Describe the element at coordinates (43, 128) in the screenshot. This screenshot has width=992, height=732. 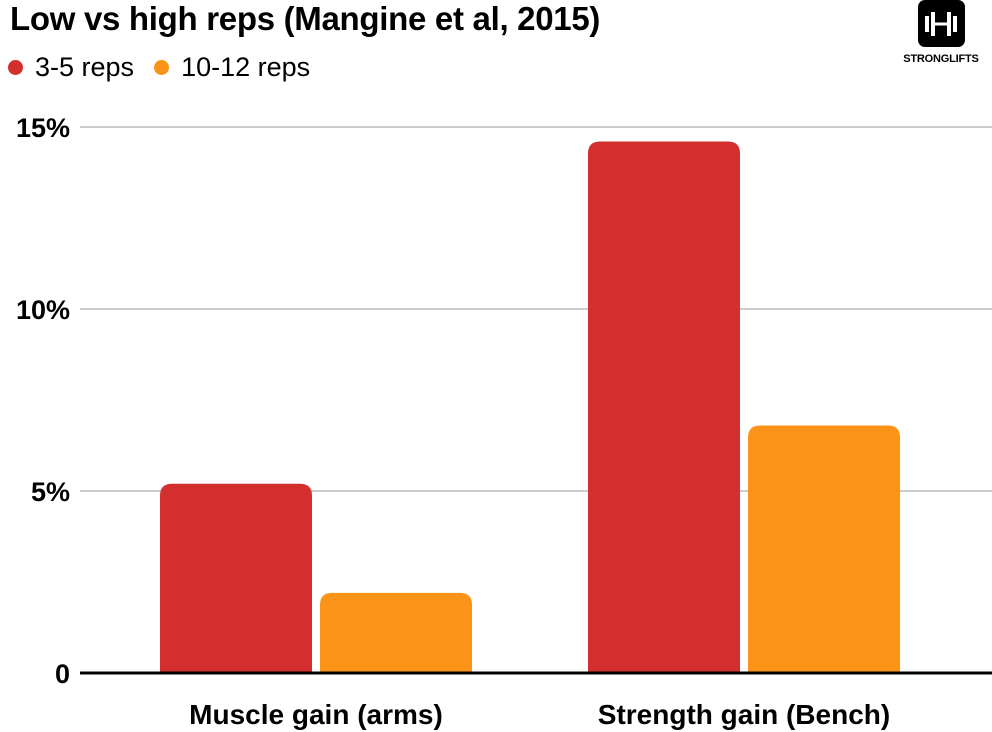
I see `y-tick-label: 15%` at that location.